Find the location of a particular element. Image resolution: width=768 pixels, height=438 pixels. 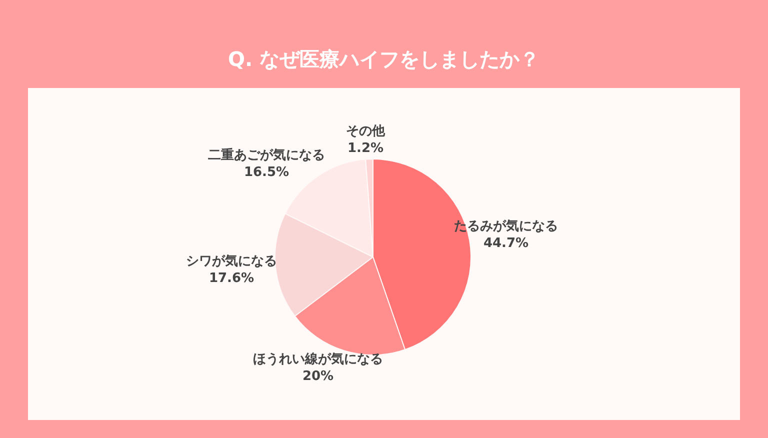

data-label: 17.6% is located at coordinates (231, 278).